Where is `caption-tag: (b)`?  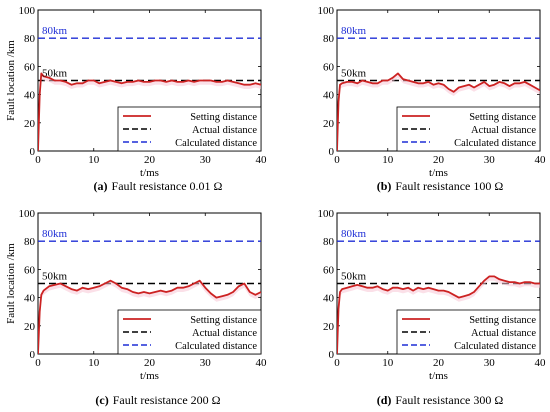
caption-tag: (b) is located at coordinates (384, 186).